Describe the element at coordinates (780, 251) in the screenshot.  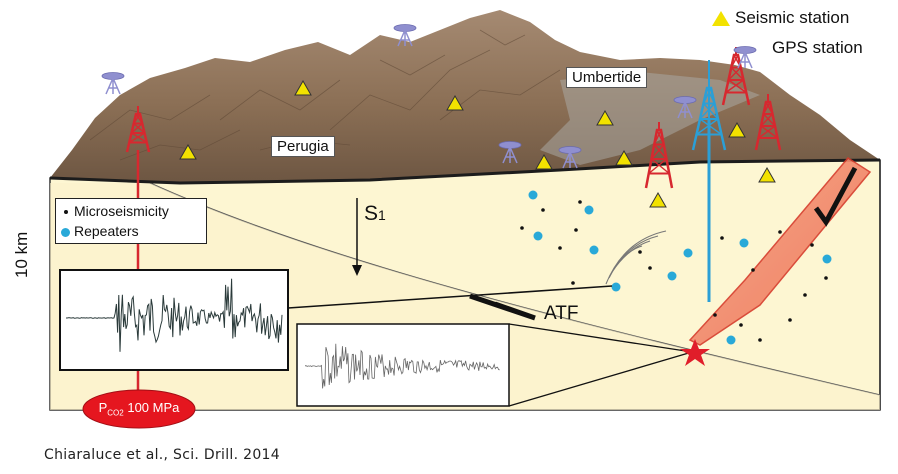
I see `fault-zone` at that location.